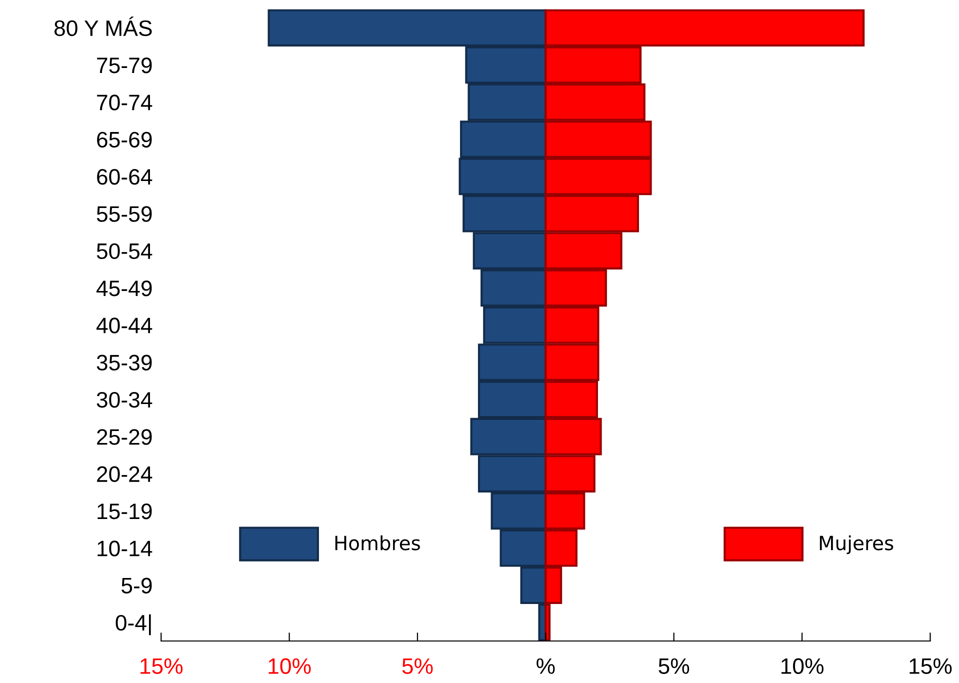 The height and width of the screenshot is (683, 959). Describe the element at coordinates (124, 437) in the screenshot. I see `y-tick-label: 25-29` at that location.